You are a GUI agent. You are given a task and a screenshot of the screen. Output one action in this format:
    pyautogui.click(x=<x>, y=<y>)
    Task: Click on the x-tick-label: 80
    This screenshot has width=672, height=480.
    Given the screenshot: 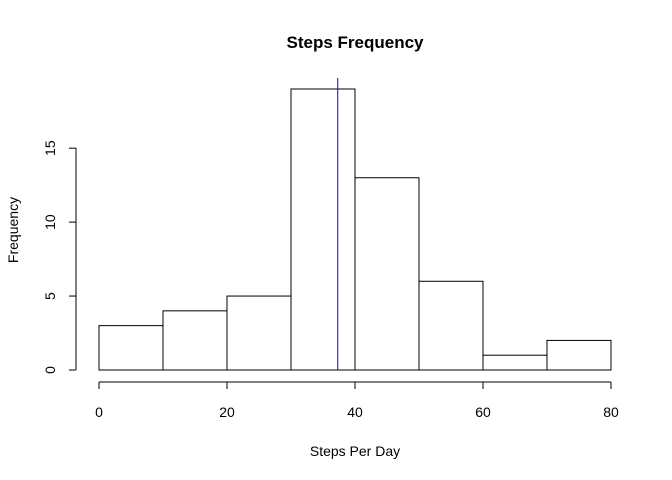 What is the action you would take?
    pyautogui.click(x=611, y=412)
    